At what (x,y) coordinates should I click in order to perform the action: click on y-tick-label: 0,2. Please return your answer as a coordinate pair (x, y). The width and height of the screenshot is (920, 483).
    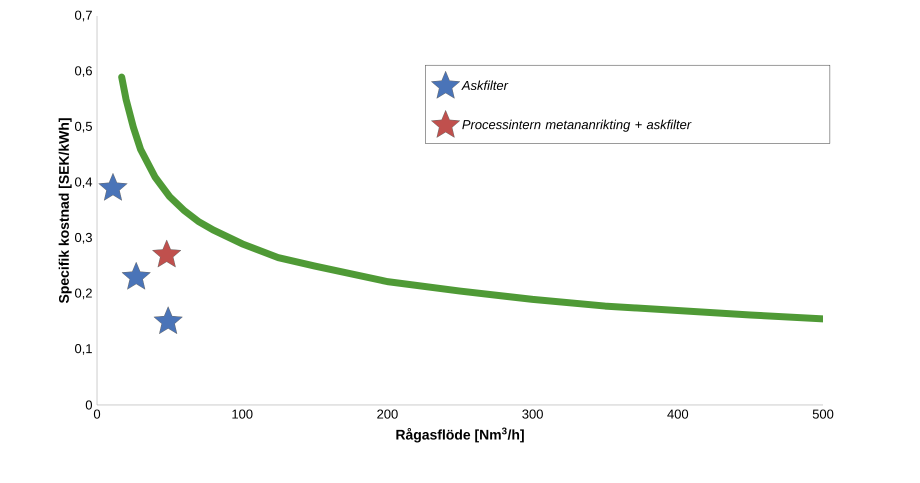
    Looking at the image, I should click on (83, 294).